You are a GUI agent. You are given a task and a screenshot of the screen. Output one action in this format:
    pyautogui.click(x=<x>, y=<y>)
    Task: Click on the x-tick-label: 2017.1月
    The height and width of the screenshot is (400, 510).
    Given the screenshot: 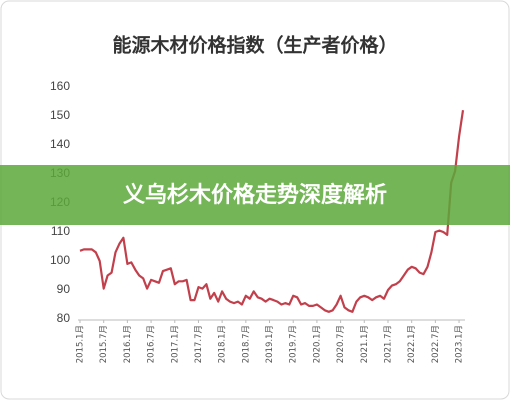 What is the action you would take?
    pyautogui.click(x=175, y=344)
    